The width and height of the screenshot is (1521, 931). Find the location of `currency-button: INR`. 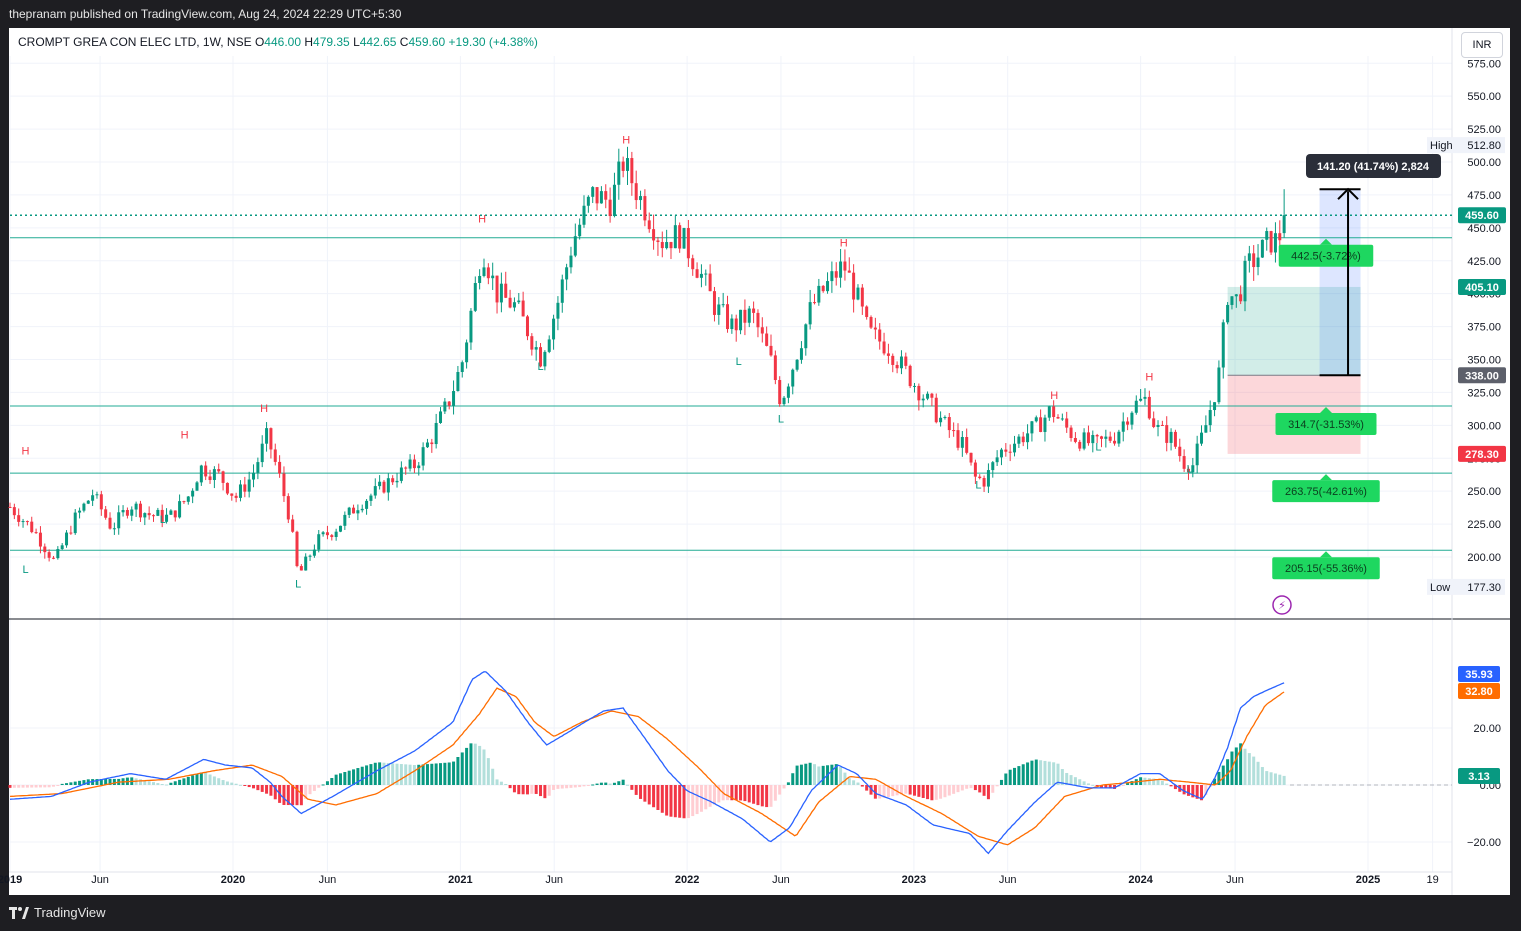

currency-button: INR is located at coordinates (1482, 45).